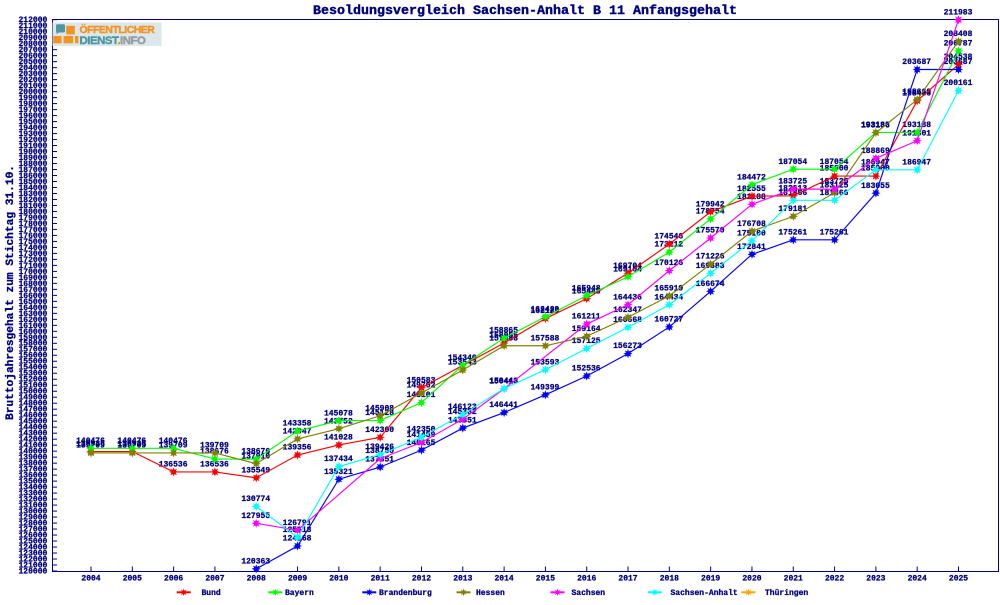  What do you see at coordinates (32, 530) in the screenshot?
I see `svg-text: 127000` at bounding box center [32, 530].